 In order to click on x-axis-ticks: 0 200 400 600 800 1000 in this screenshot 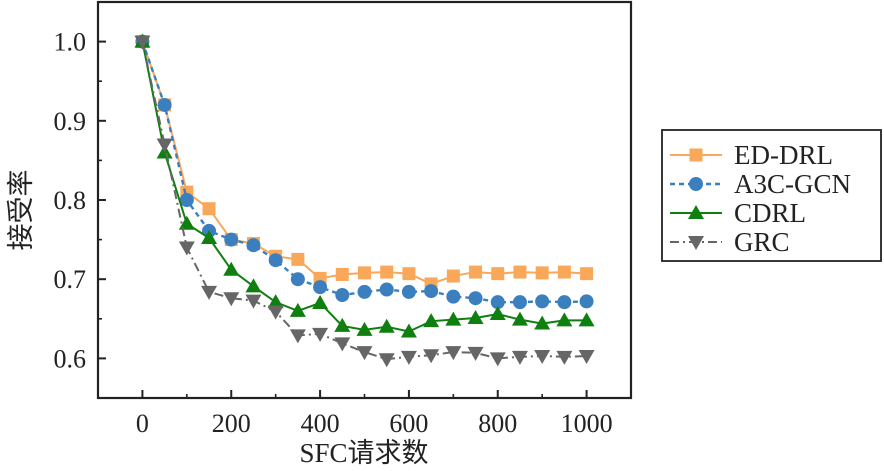, I will do `click(374, 414)`.